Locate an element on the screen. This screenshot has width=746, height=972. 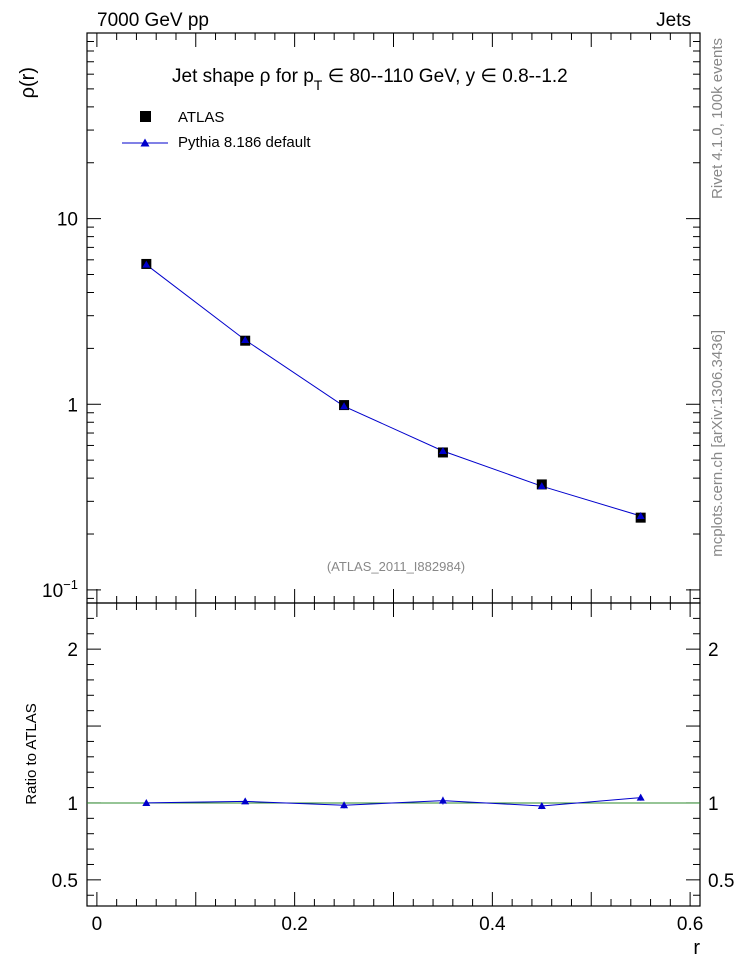
main-y-tick-label: 10−1 is located at coordinates (60, 589).